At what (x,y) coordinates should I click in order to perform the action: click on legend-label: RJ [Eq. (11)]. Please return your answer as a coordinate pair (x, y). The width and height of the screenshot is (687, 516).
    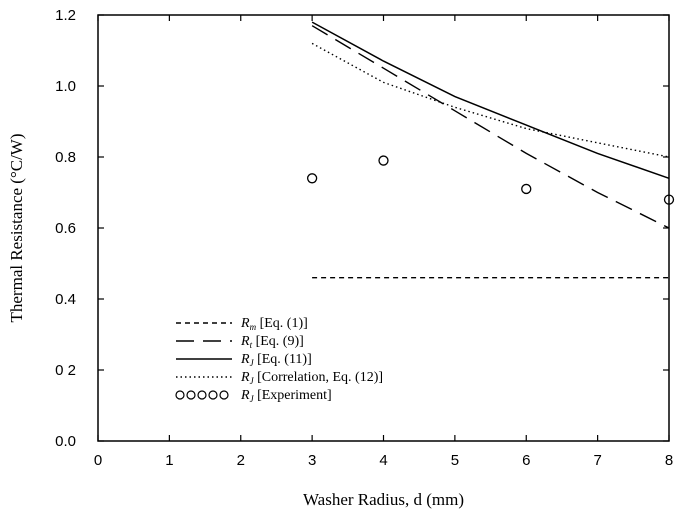
    Looking at the image, I should click on (276, 360).